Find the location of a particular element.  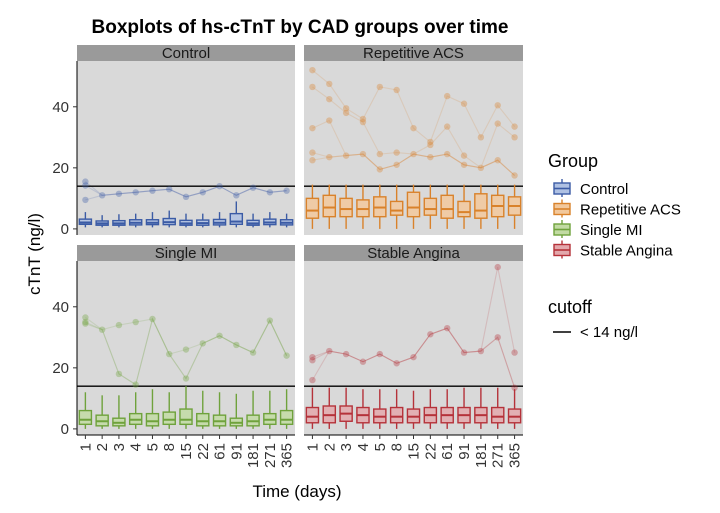

x-tick-label: 91 is located at coordinates (464, 451).